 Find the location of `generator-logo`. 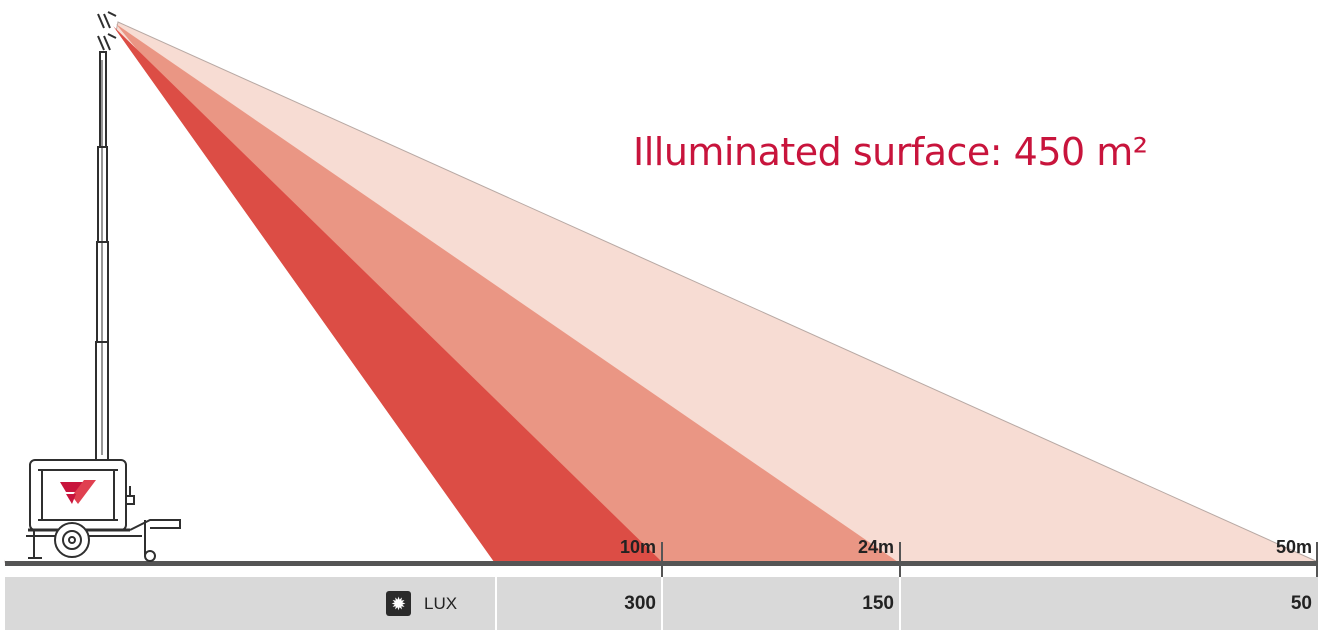

generator-logo is located at coordinates (78, 492).